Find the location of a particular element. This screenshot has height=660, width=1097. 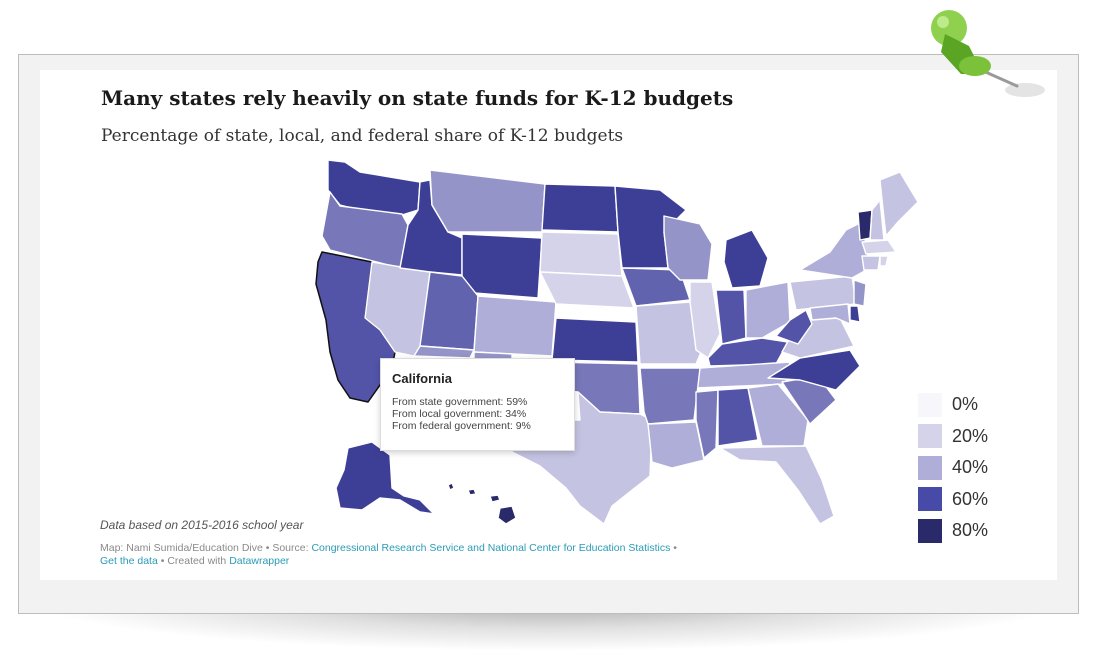

legend-label: 60% is located at coordinates (970, 498).